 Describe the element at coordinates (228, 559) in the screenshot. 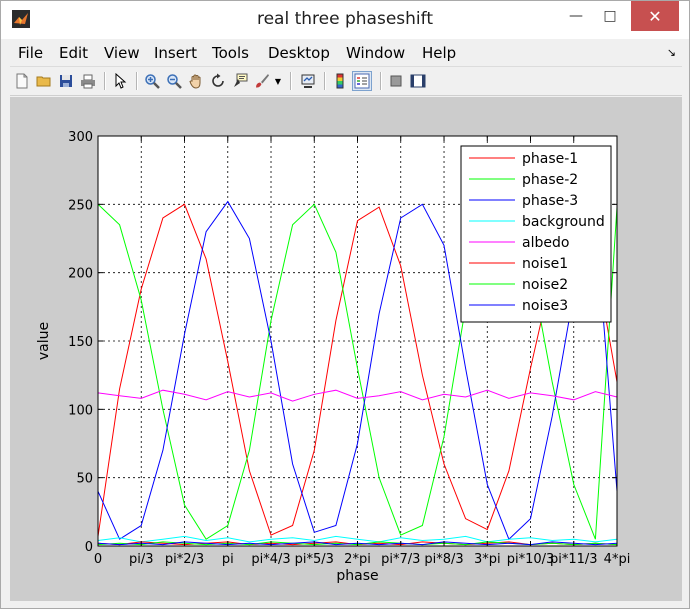

I see `x-tick-label: pi` at that location.